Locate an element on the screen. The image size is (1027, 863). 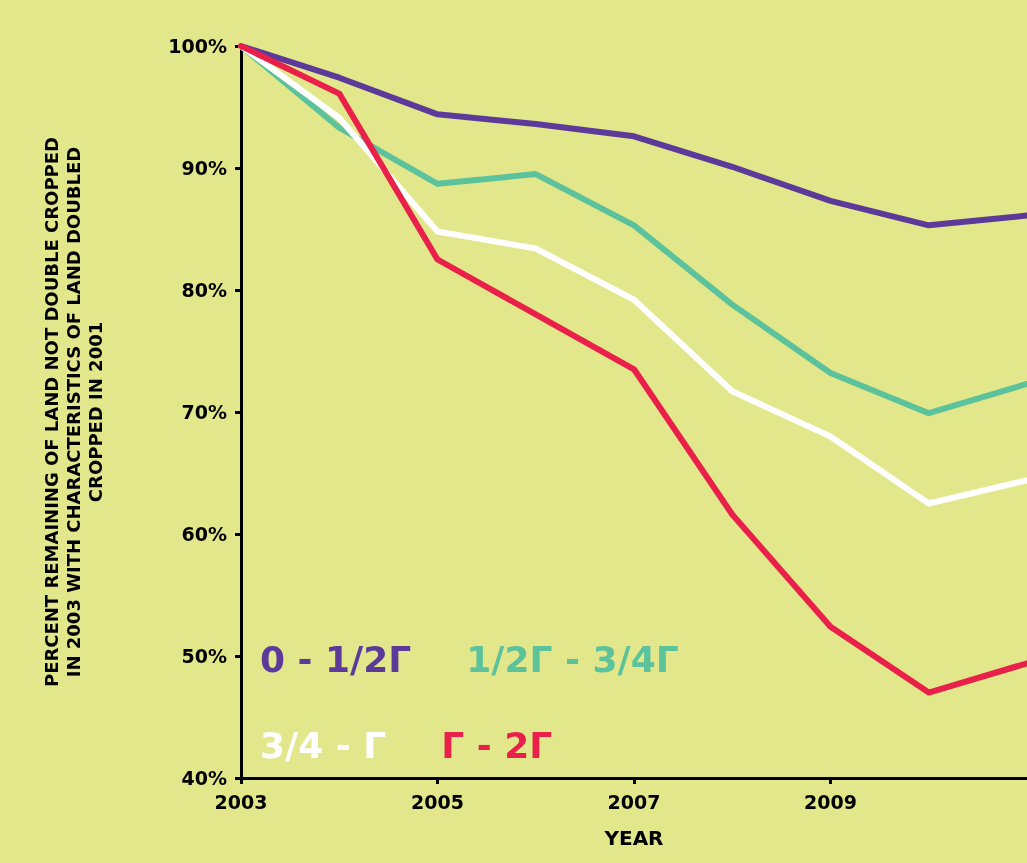
y-tick-label: 70% is located at coordinates (204, 412).